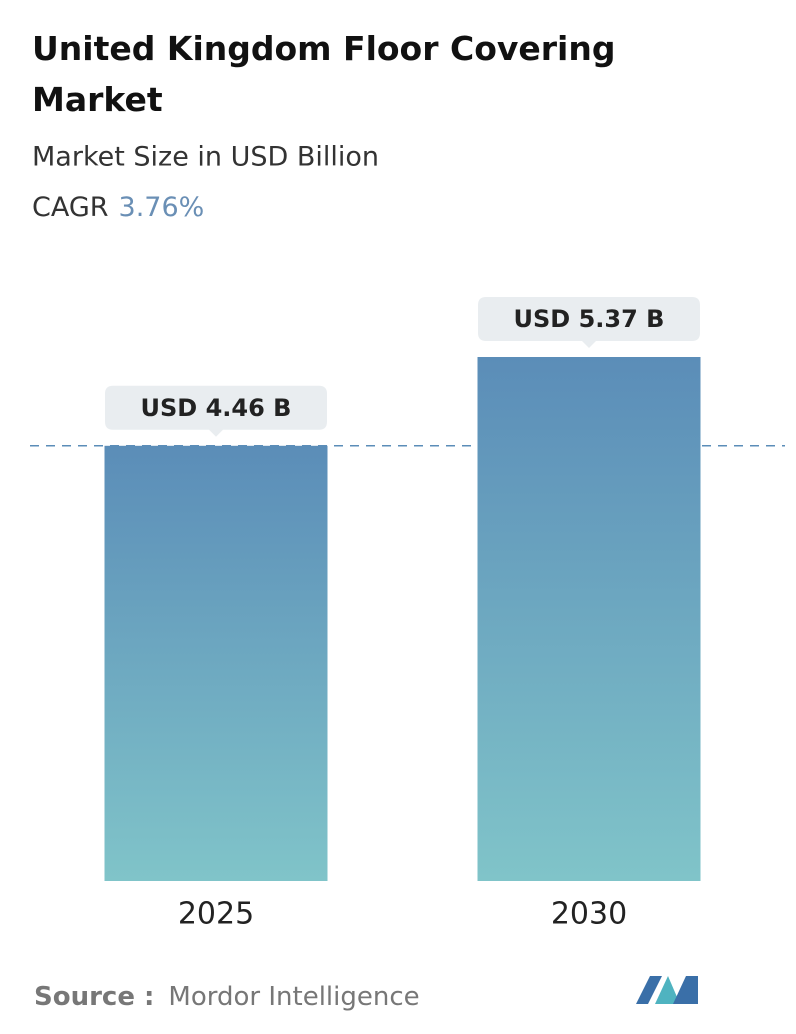 The width and height of the screenshot is (796, 1034). Describe the element at coordinates (94, 997) in the screenshot. I see `source-label: Source :` at that location.